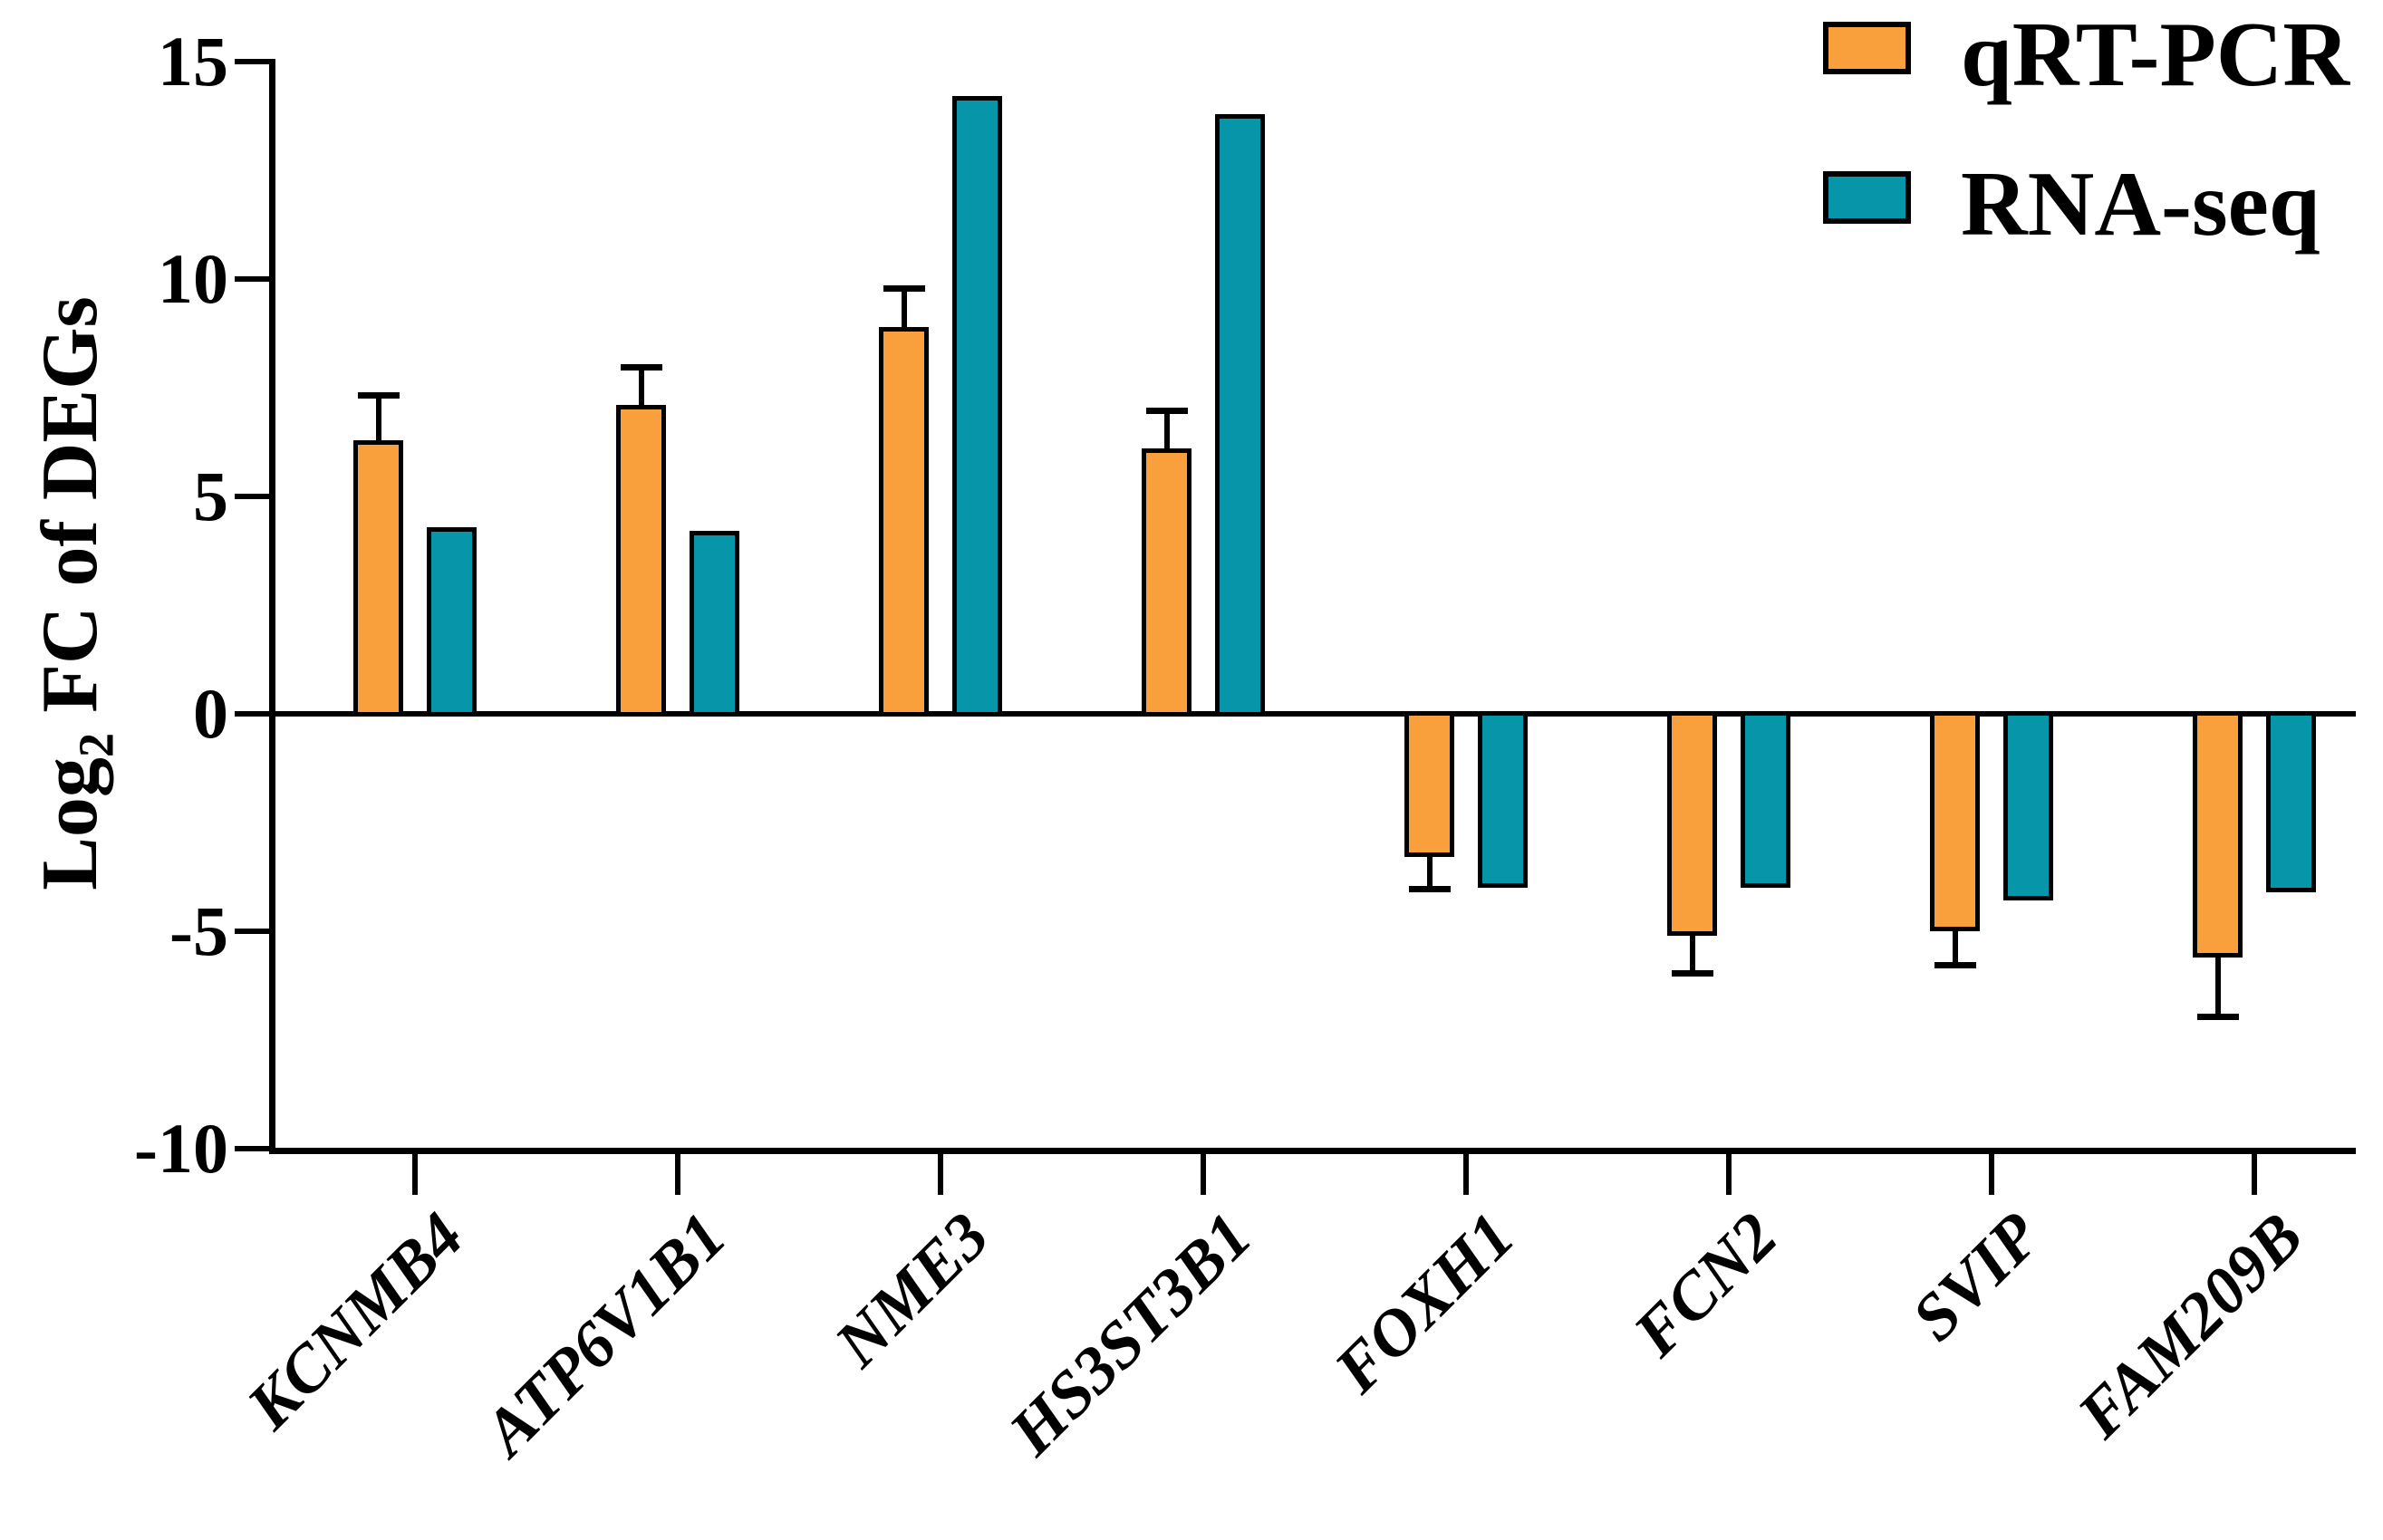 The width and height of the screenshot is (2383, 1540). What do you see at coordinates (2190, 1325) in the screenshot?
I see `x-category-label: FAM209B` at bounding box center [2190, 1325].